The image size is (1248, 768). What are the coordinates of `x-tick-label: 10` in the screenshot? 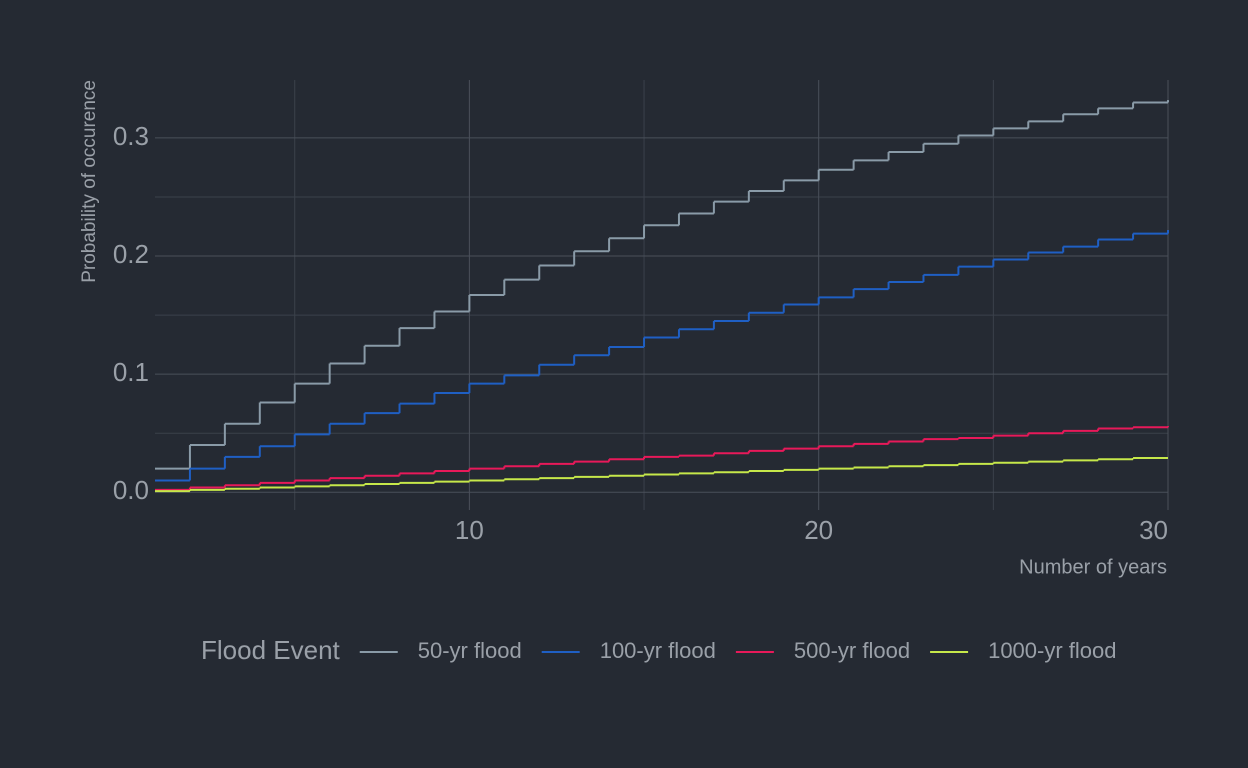 It's located at (469, 530).